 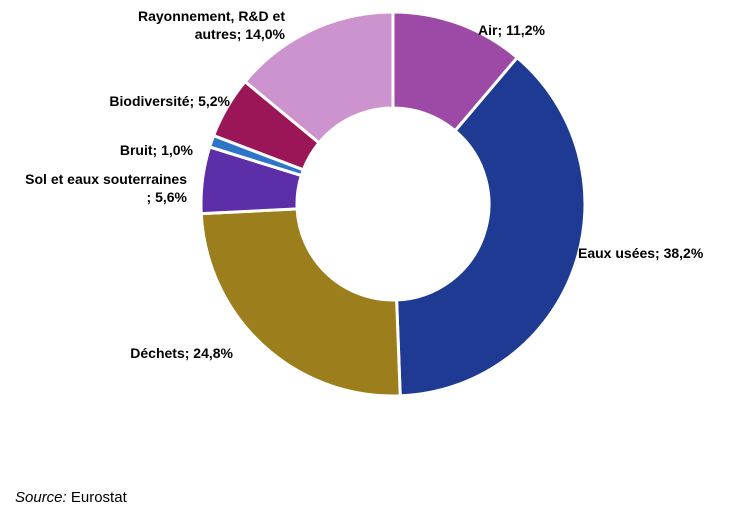 What do you see at coordinates (300, 302) in the screenshot?
I see `slice-d-chets` at bounding box center [300, 302].